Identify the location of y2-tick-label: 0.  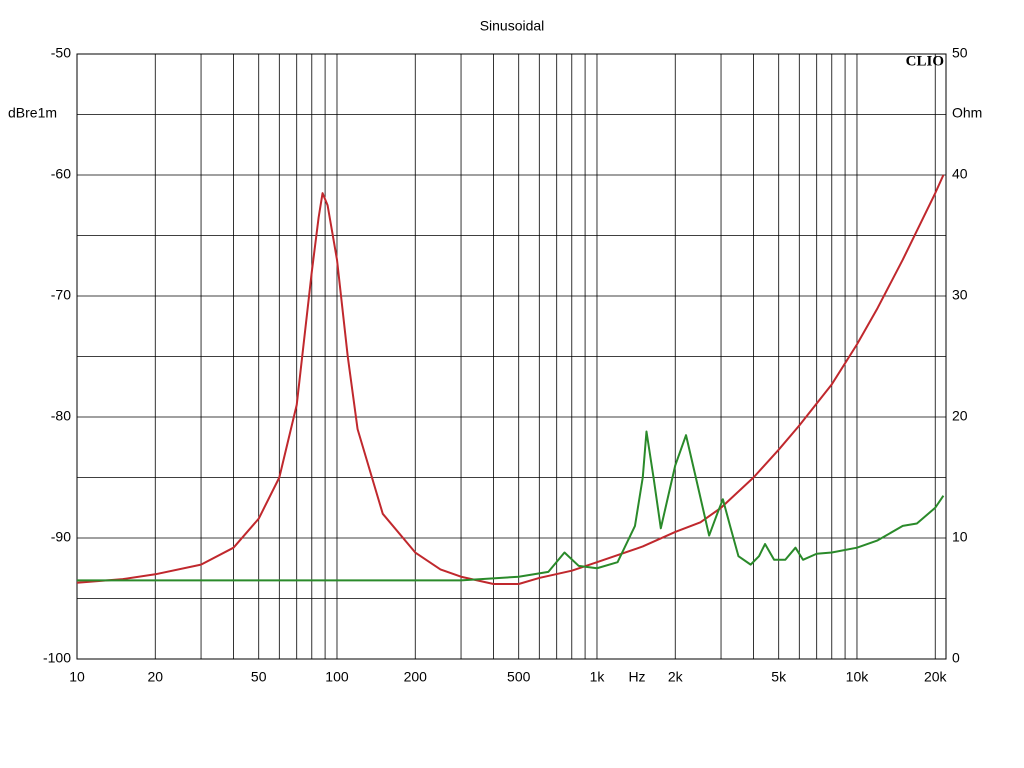
(956, 658).